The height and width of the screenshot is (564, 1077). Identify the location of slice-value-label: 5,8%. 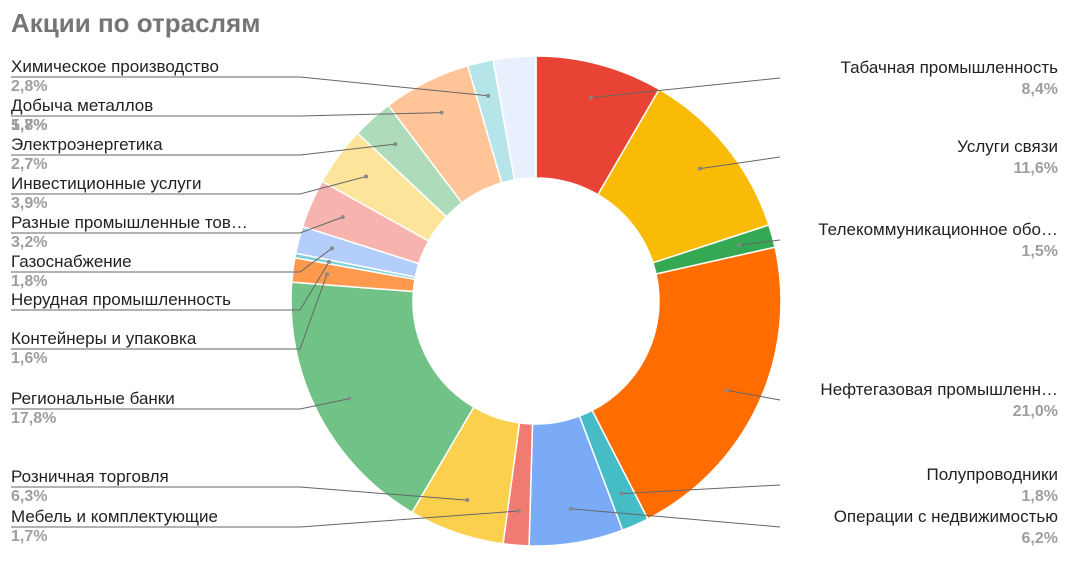
(29, 125).